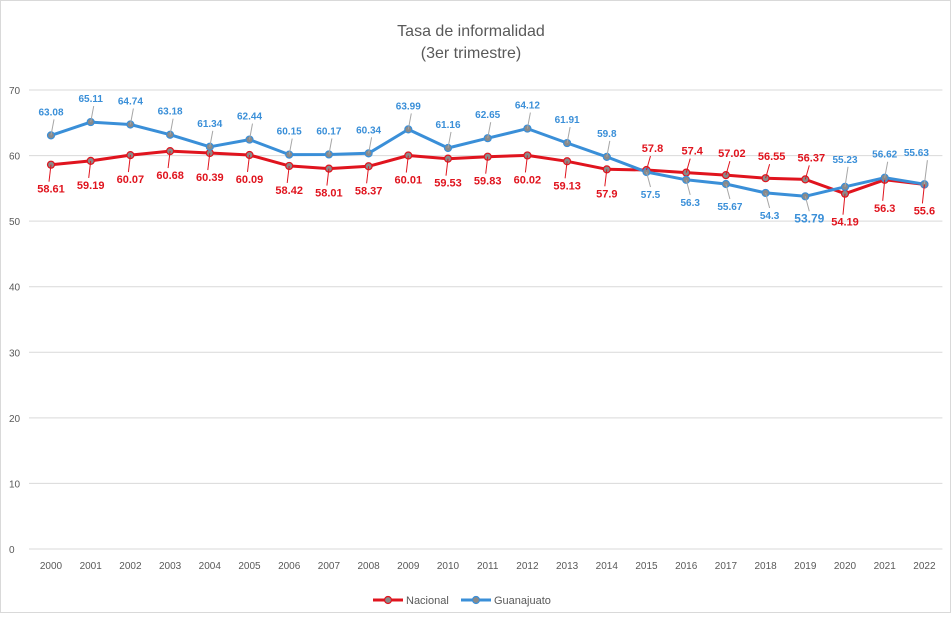 The width and height of the screenshot is (951, 617). Describe the element at coordinates (651, 195) in the screenshot. I see `data-label-guanajuato: 57.5` at that location.